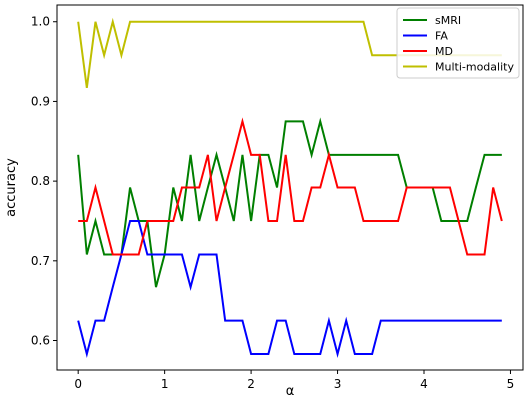 This screenshot has height=400, width=529. I want to click on x-tick-label: 4, so click(424, 384).